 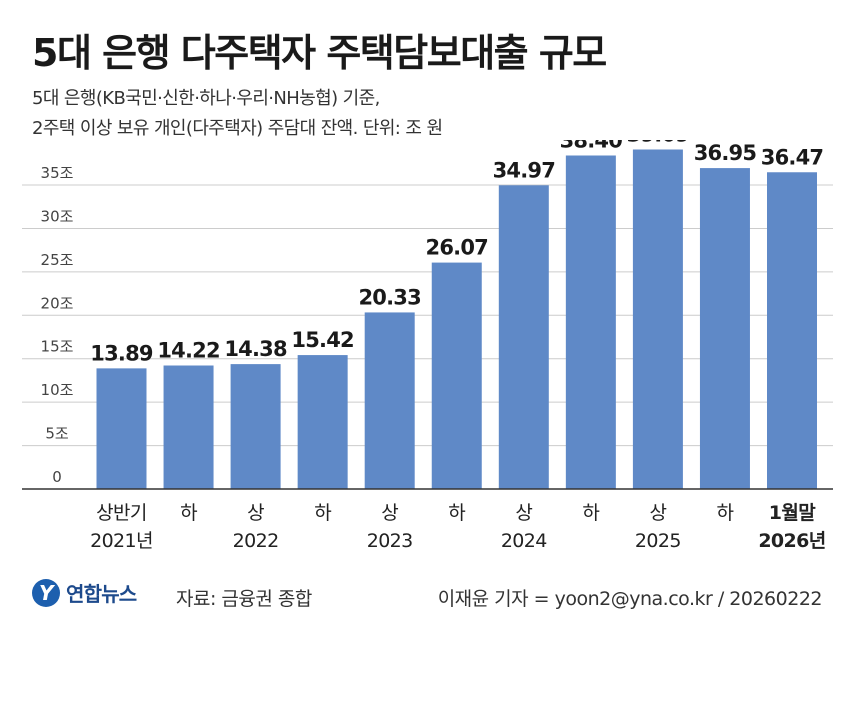 What do you see at coordinates (57, 303) in the screenshot?
I see `y-tick-label: 20조` at bounding box center [57, 303].